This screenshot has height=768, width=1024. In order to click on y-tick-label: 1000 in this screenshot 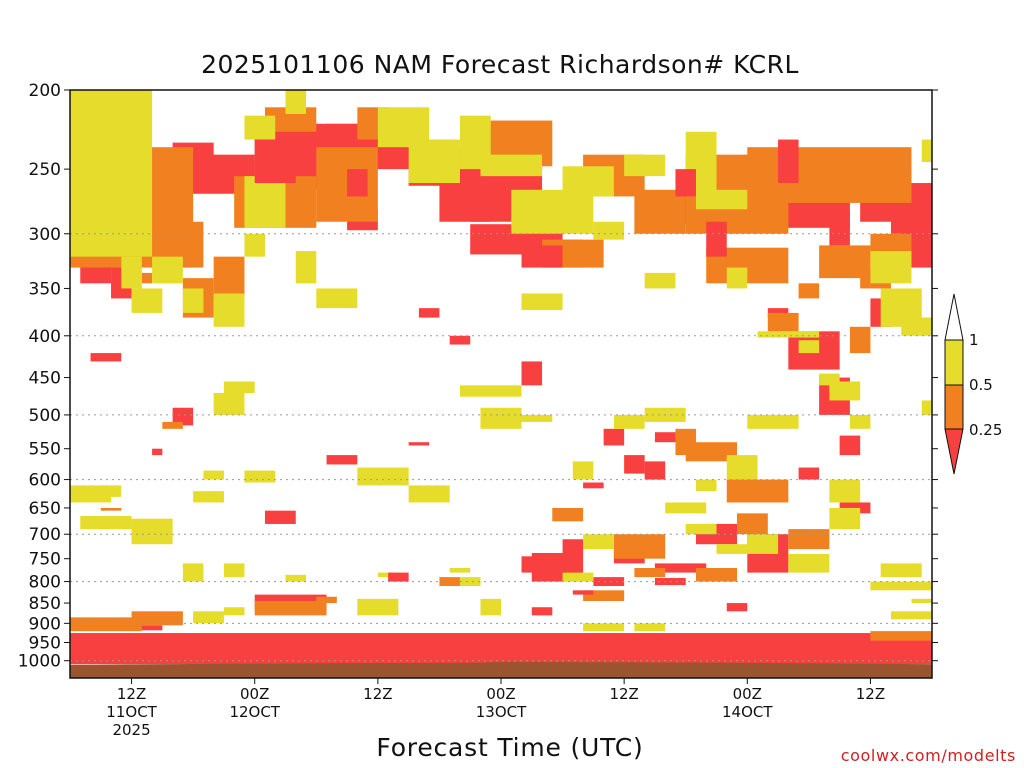, I will do `click(39, 662)`.